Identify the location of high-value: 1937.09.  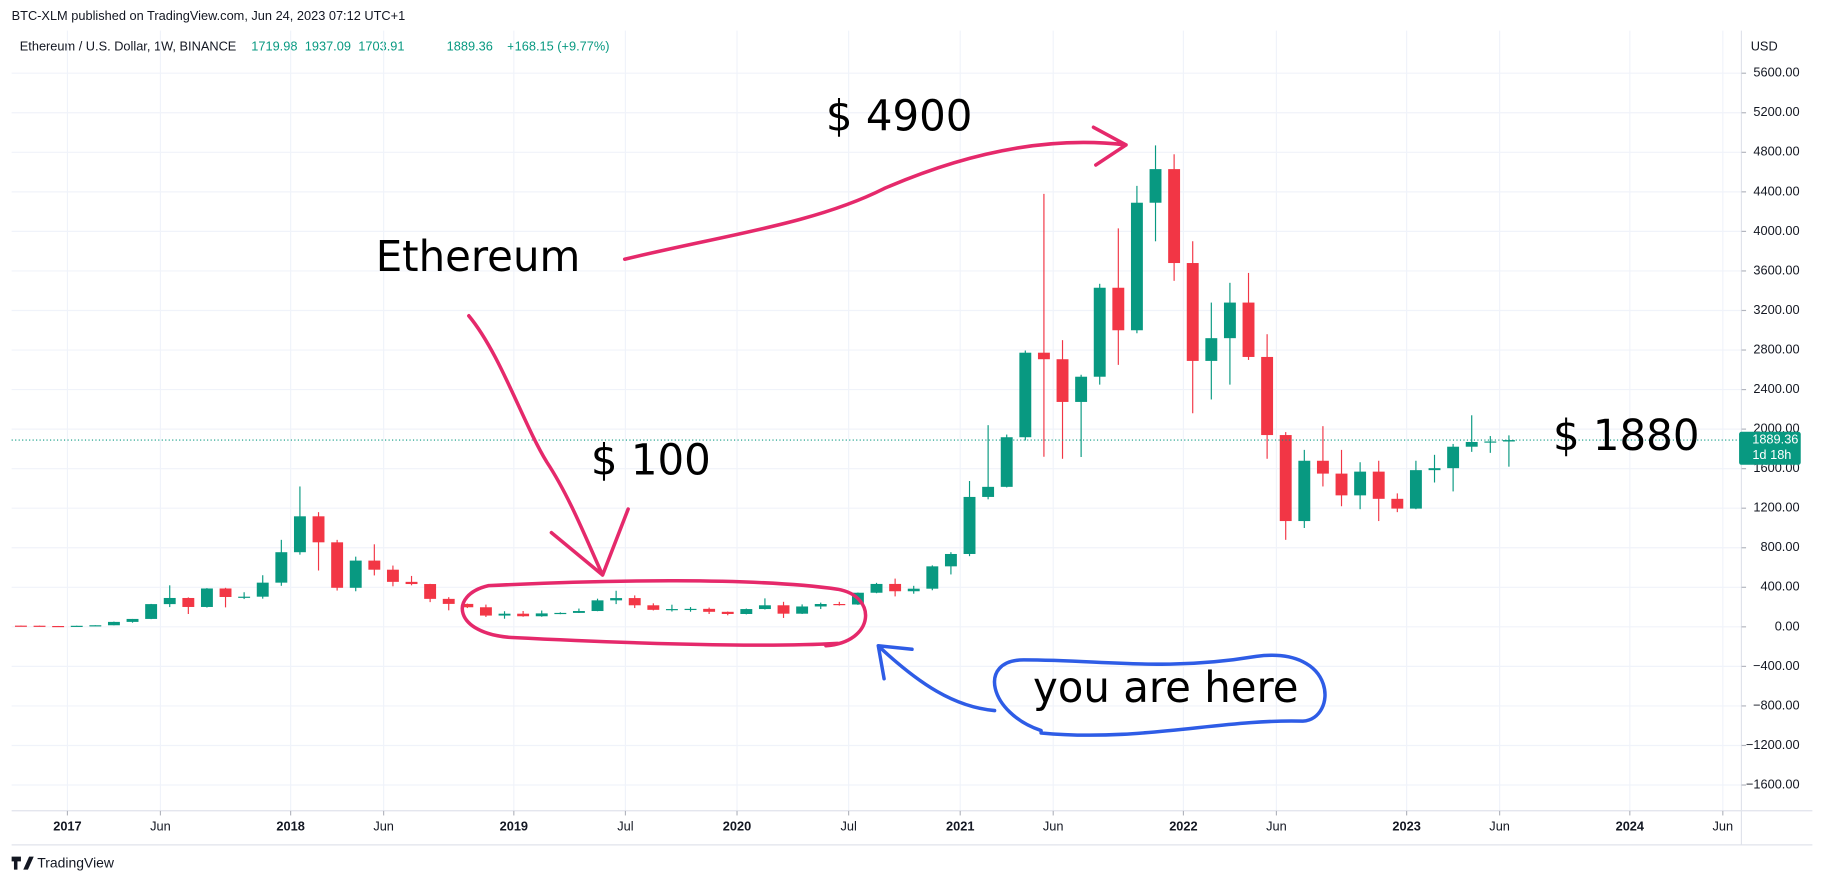
(328, 45).